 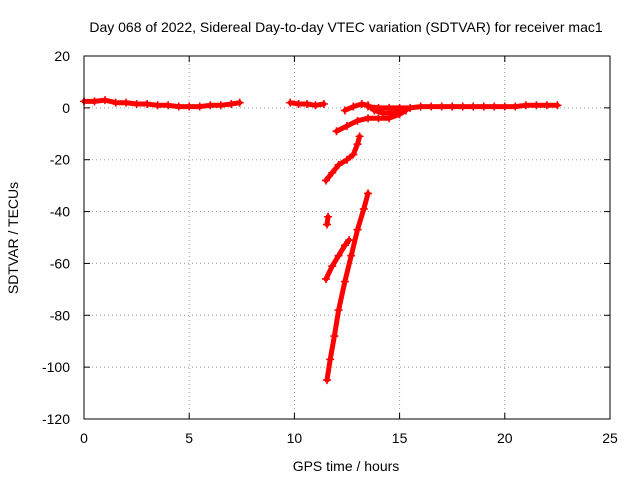 I want to click on series-trace, so click(x=162, y=103).